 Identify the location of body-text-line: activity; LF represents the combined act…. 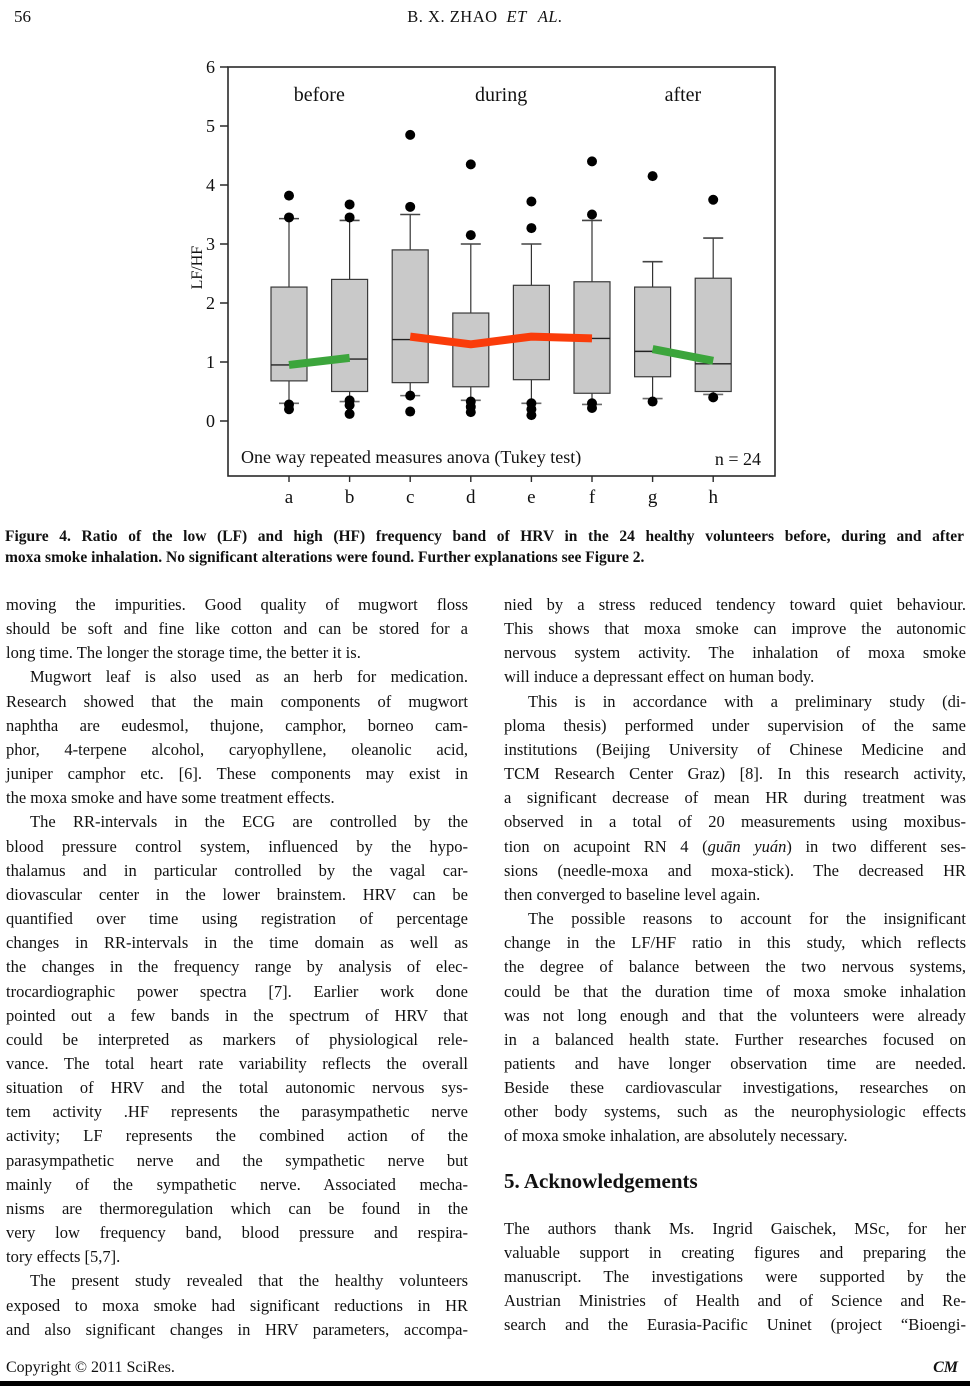
(237, 1136).